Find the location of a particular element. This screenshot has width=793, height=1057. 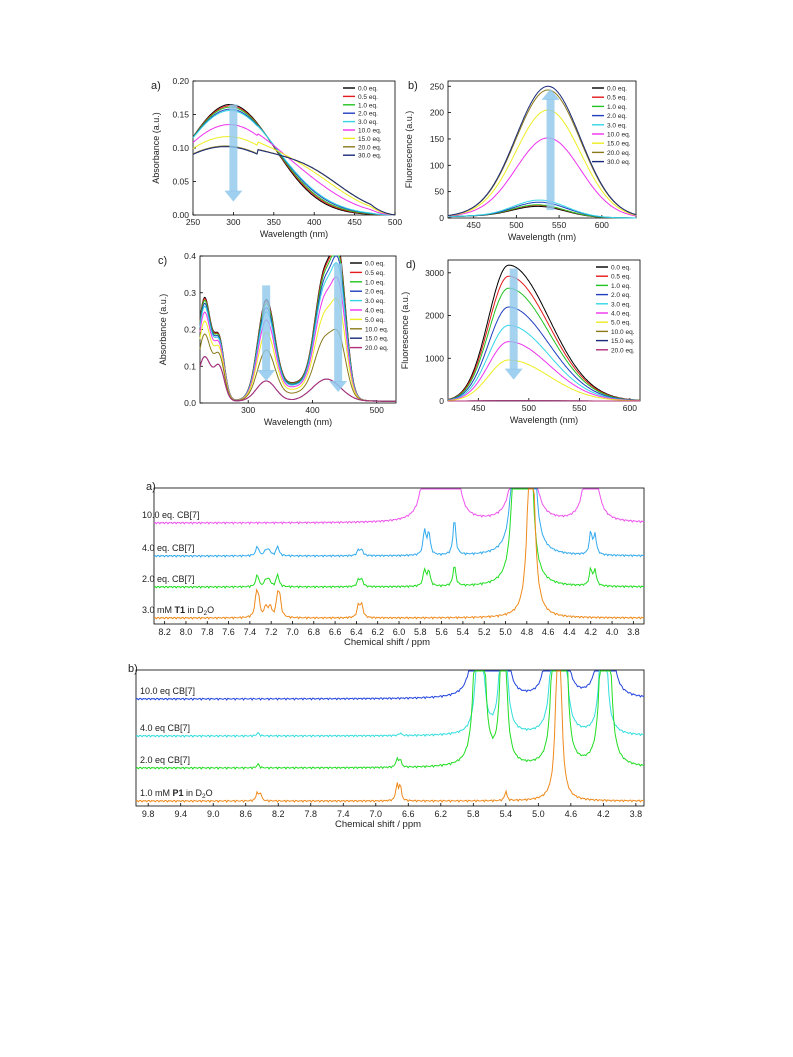

x-tick-label: 7.4 is located at coordinates (250, 632).